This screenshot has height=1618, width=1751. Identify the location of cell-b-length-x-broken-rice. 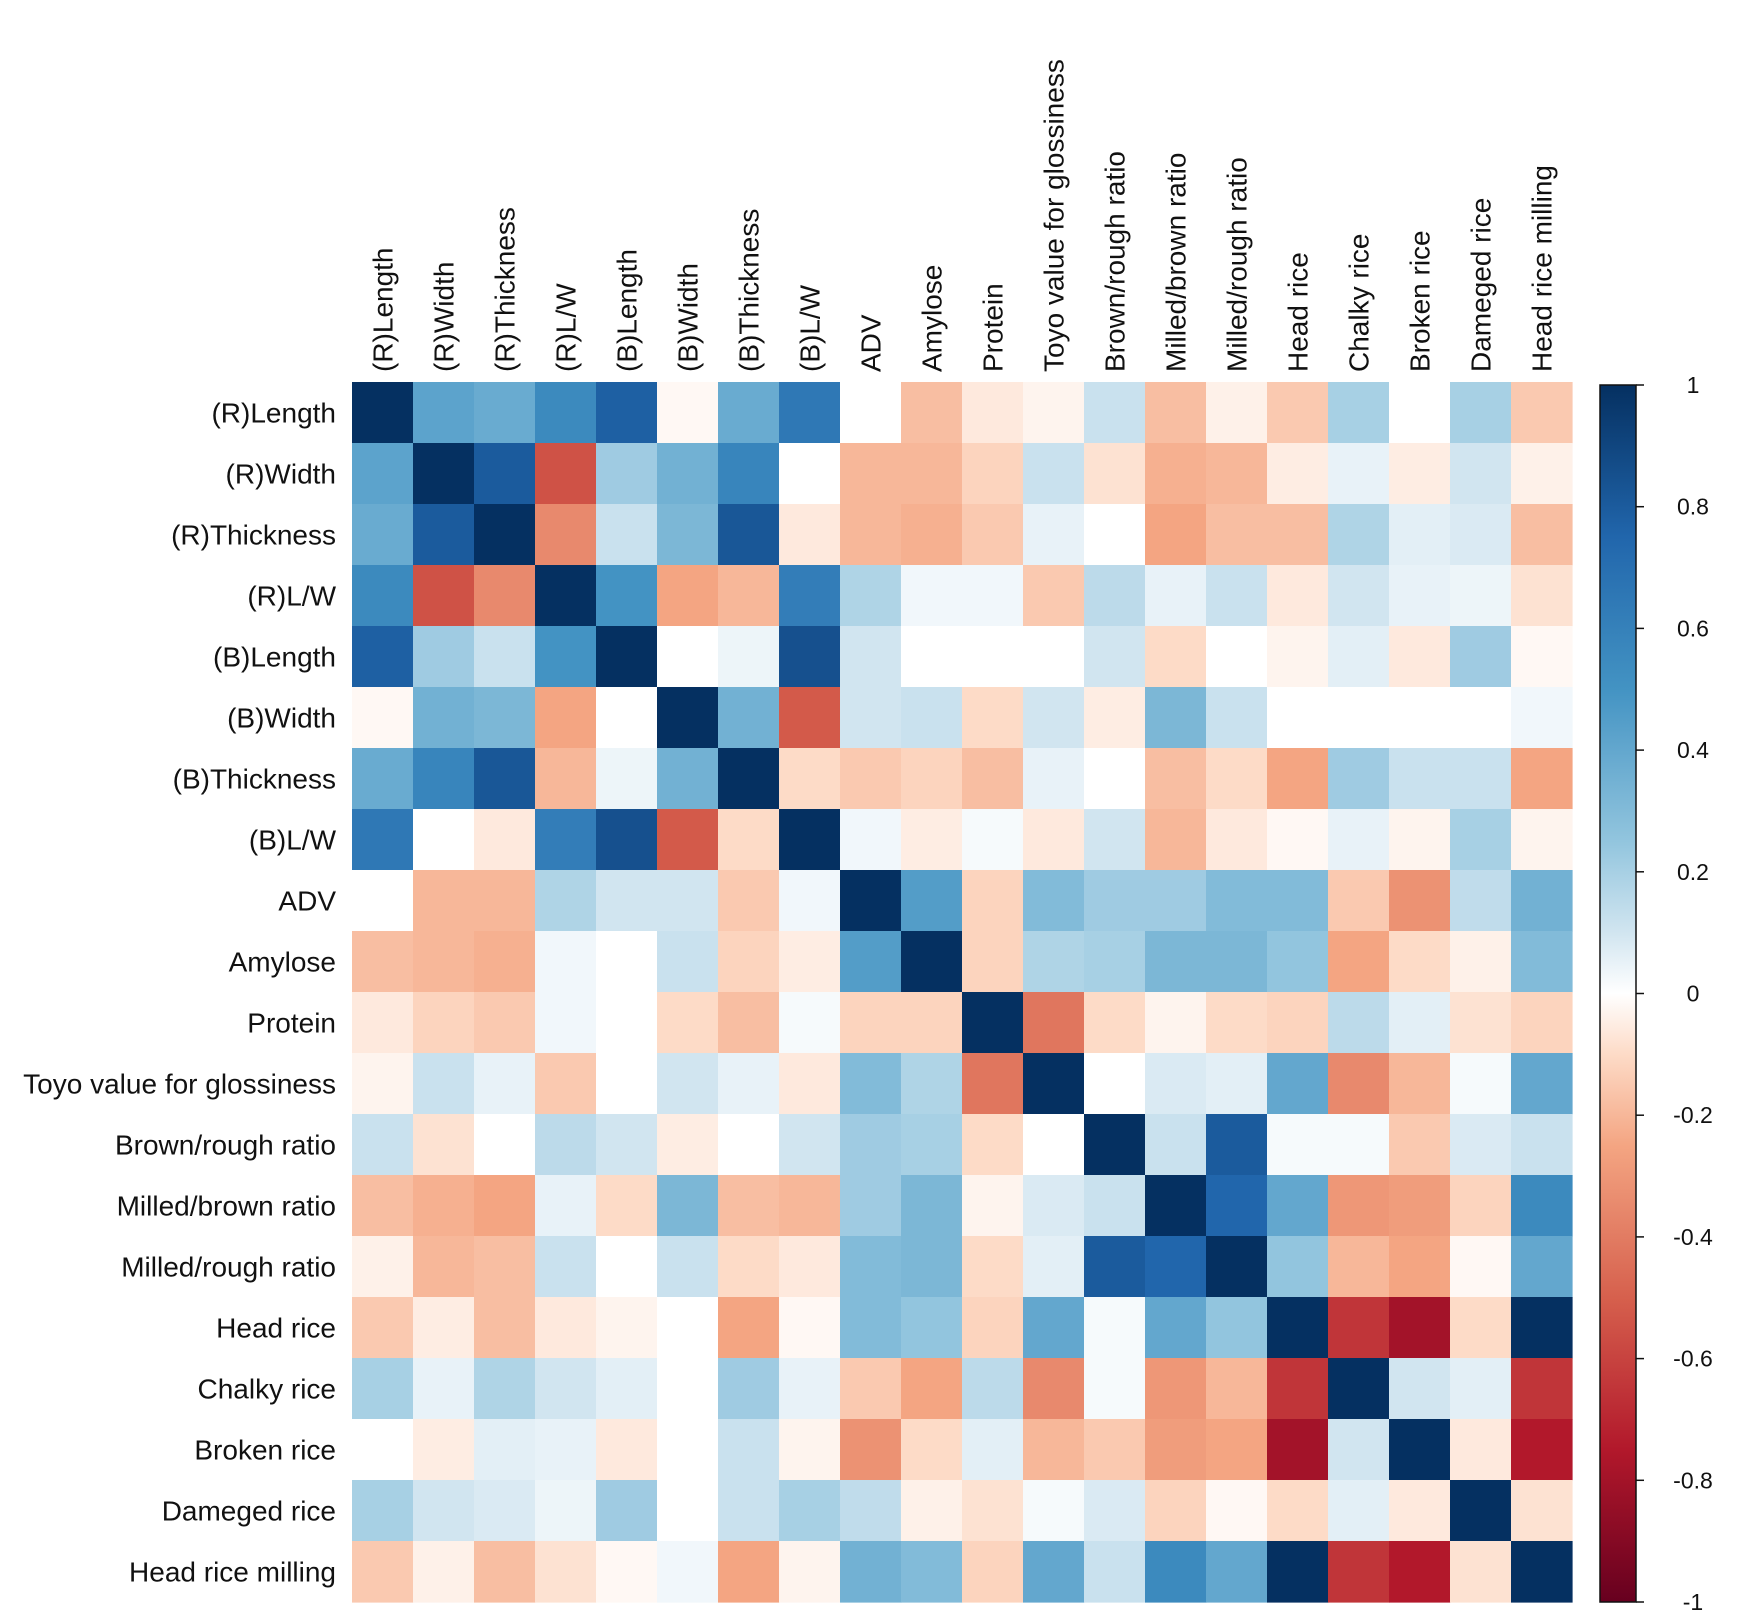
(1420, 657).